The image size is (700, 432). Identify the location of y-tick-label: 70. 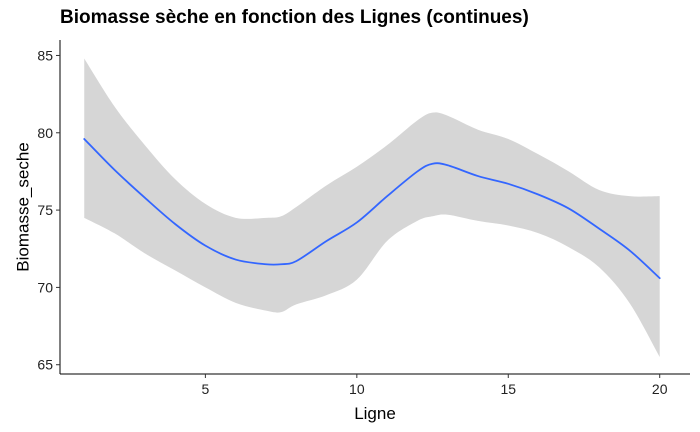
(45, 287).